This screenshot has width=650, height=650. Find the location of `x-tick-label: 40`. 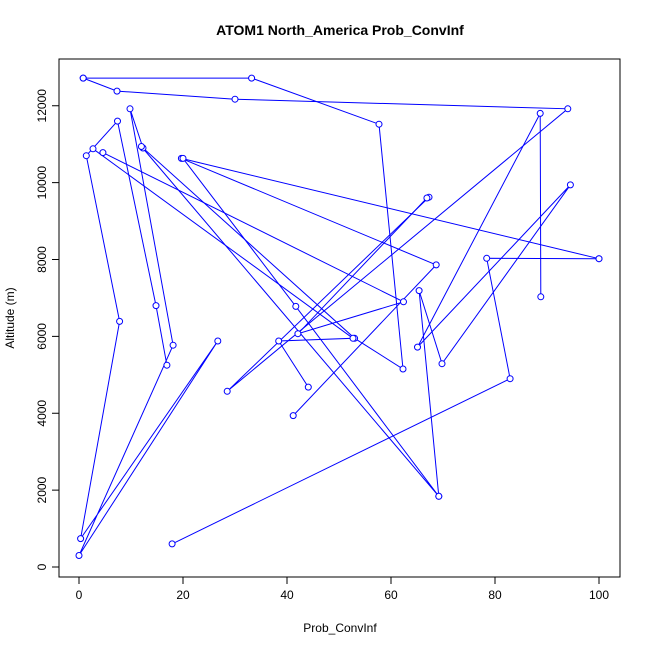

x-tick-label: 40 is located at coordinates (287, 595).